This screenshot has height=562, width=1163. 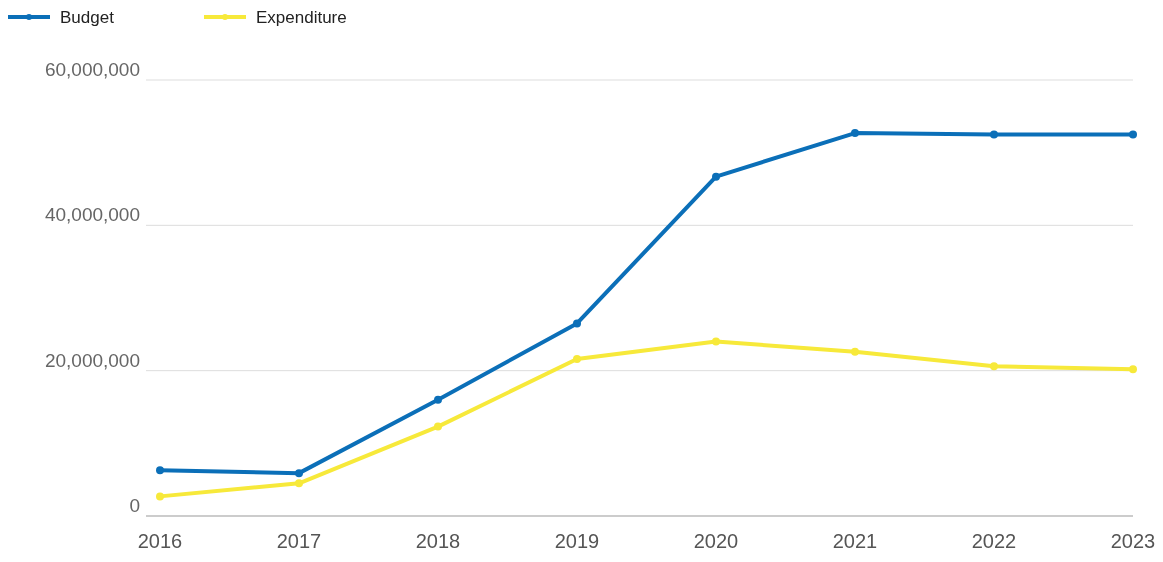 What do you see at coordinates (299, 541) in the screenshot?
I see `x-tick-label: 2017` at bounding box center [299, 541].